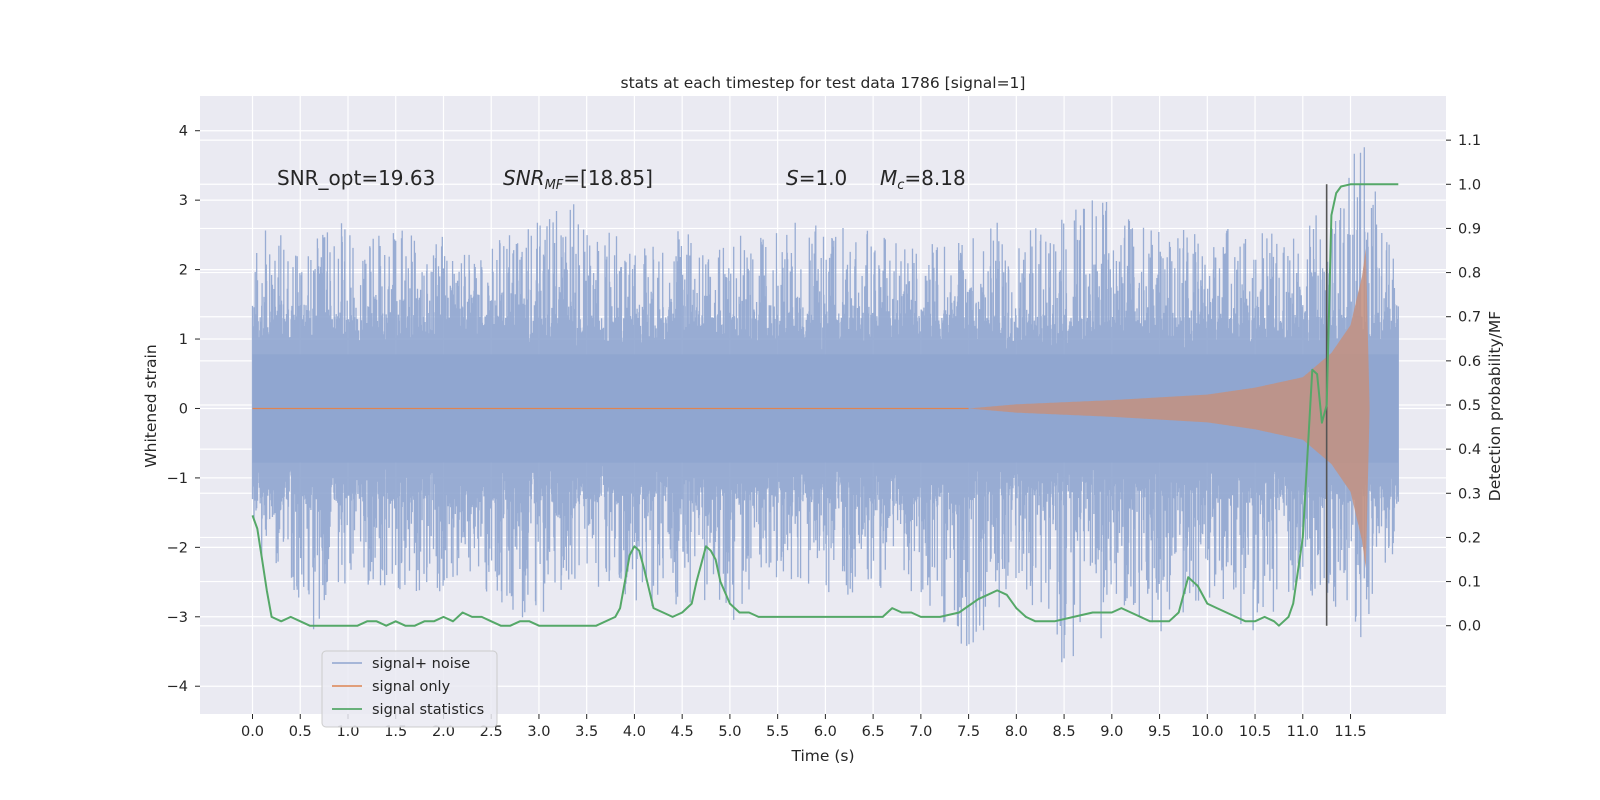  Describe the element at coordinates (1469, 362) in the screenshot. I see `y2-tick-label: 0.6` at that location.